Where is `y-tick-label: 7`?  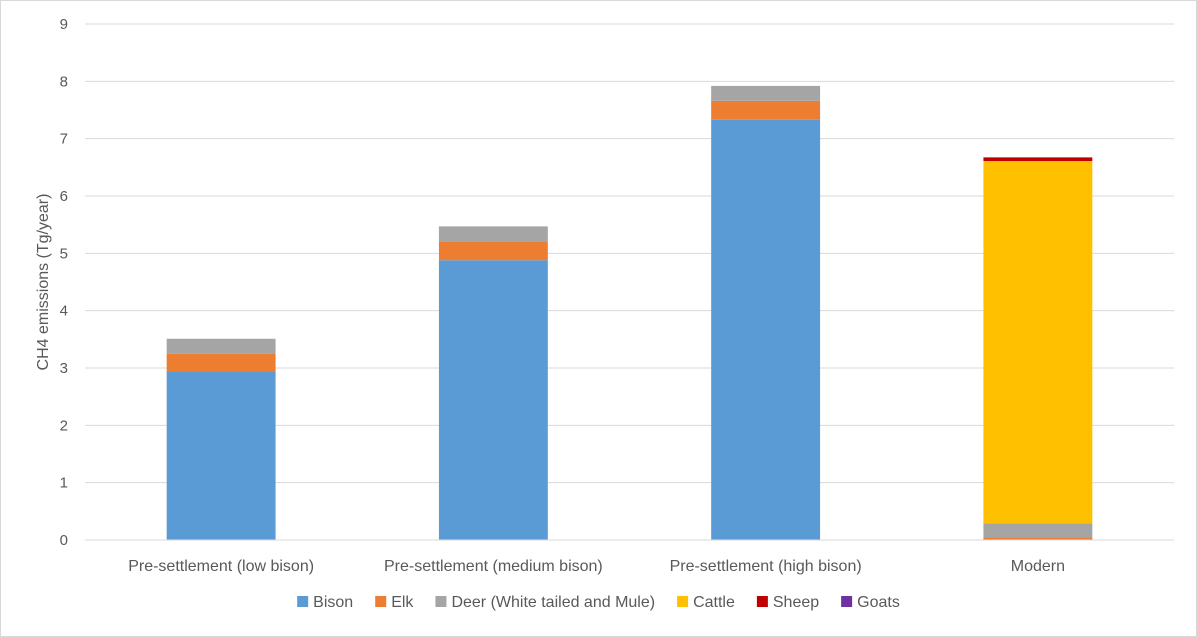 y-tick-label: 7 is located at coordinates (64, 139).